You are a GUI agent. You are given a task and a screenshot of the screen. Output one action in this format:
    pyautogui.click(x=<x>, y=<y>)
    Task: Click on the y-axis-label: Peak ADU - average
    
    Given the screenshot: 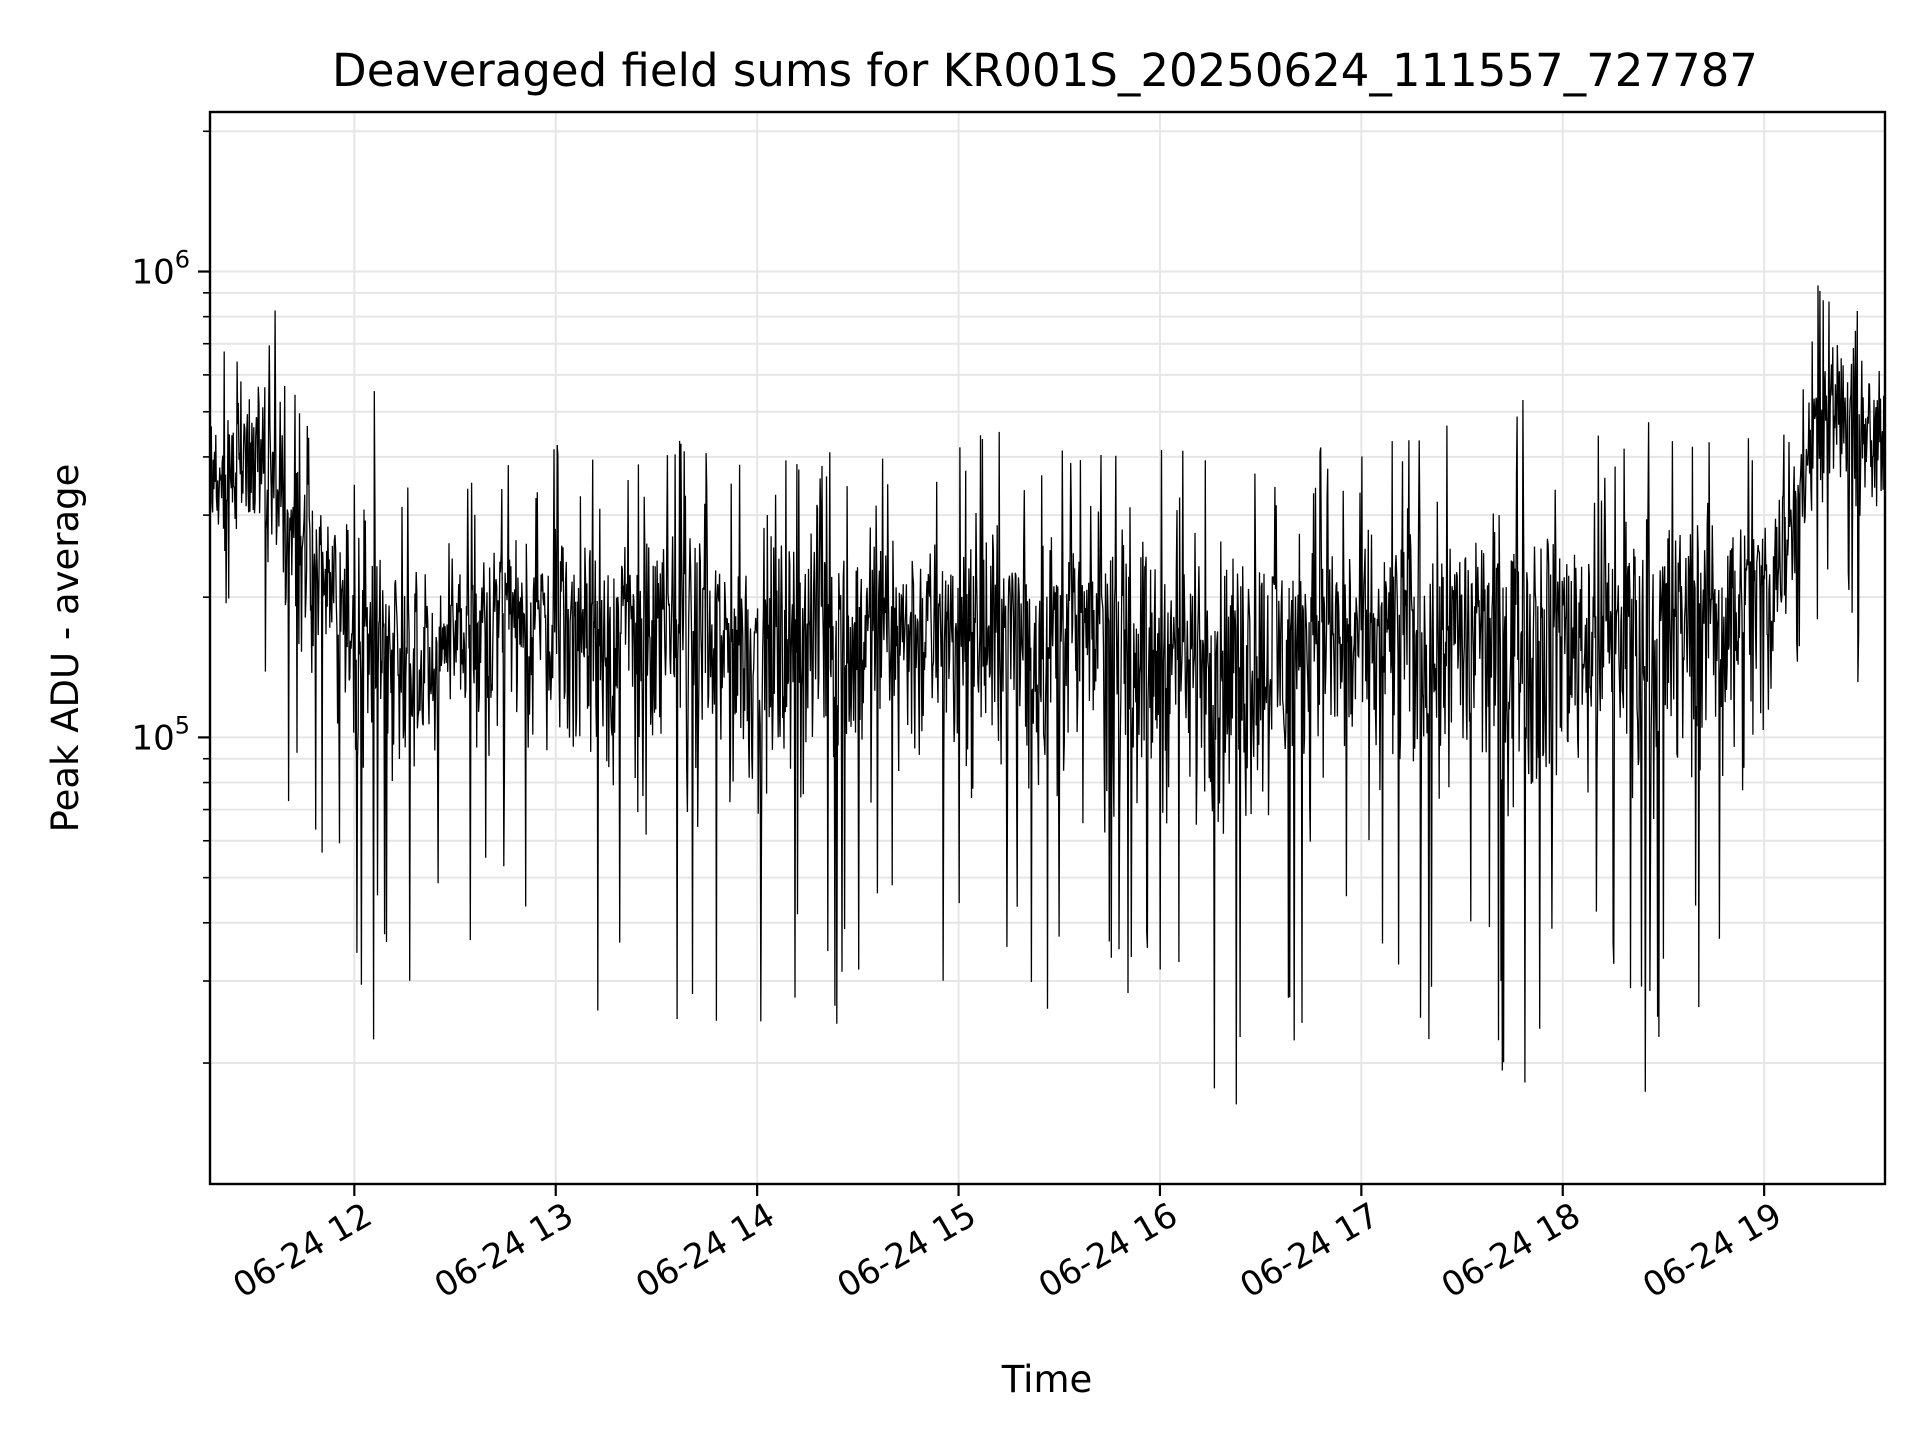 What is the action you would take?
    pyautogui.click(x=65, y=648)
    